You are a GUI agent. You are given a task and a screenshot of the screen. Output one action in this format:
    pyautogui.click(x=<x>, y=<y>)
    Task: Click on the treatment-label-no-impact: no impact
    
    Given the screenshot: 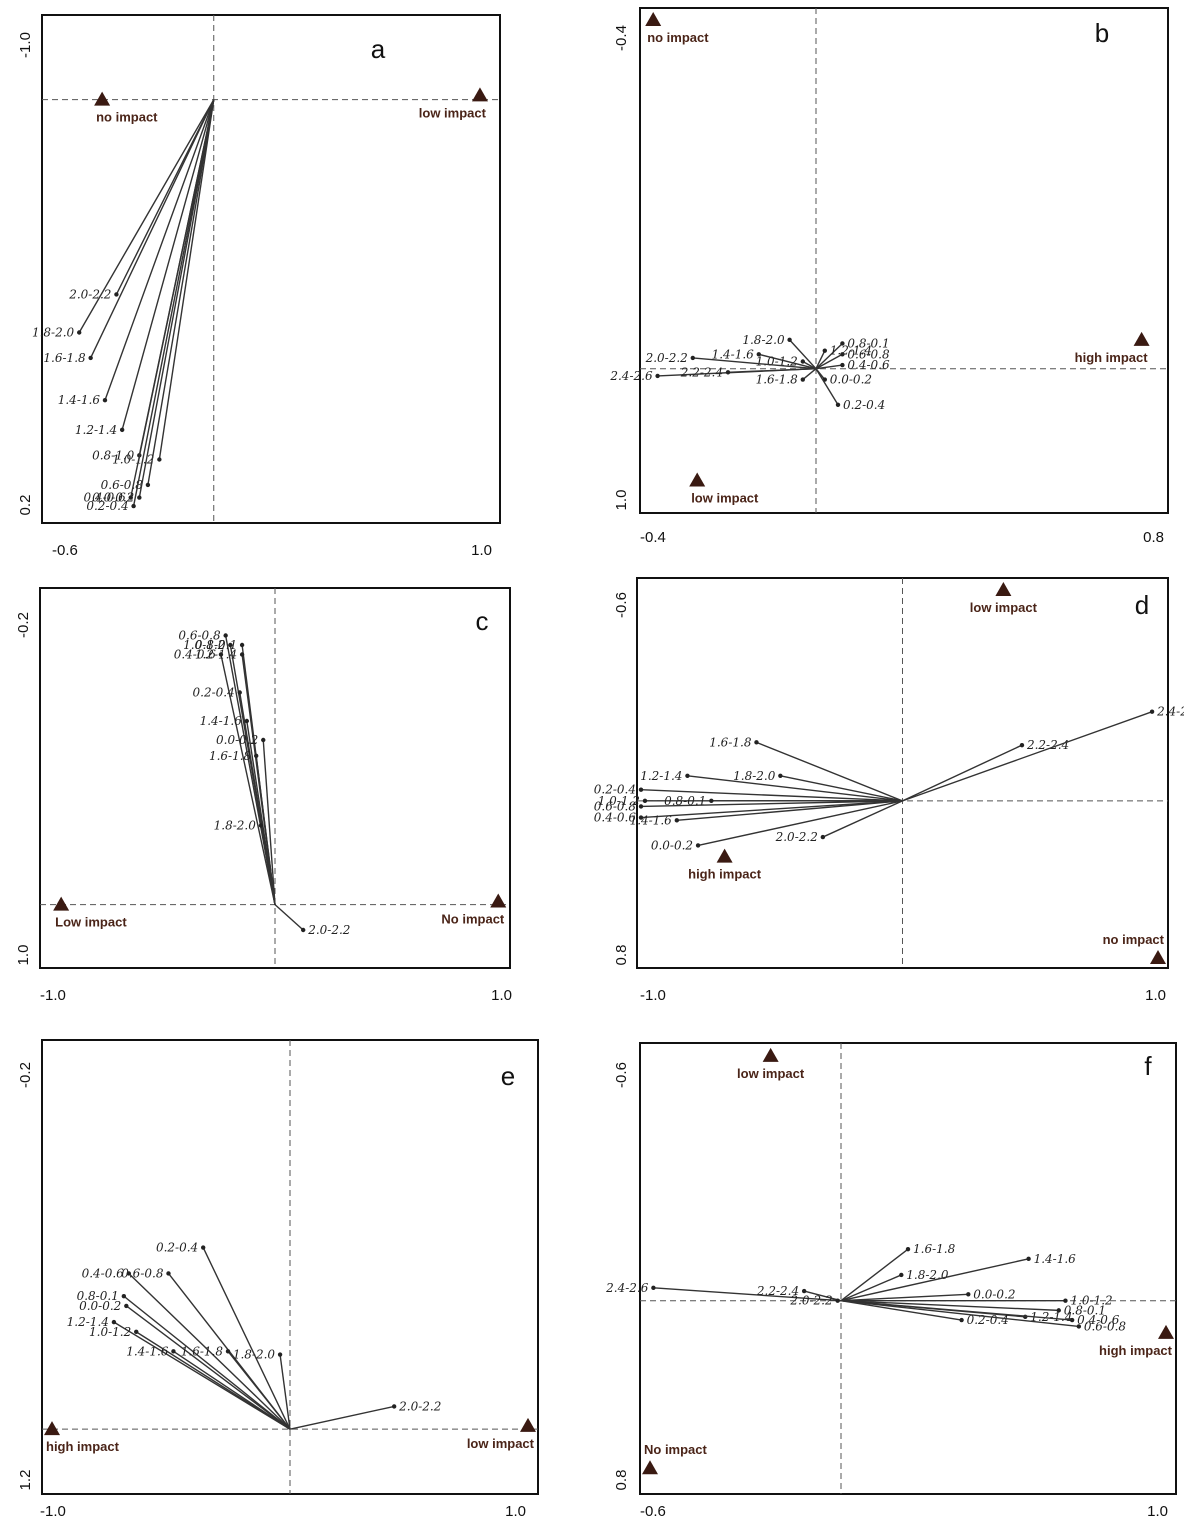 What is the action you would take?
    pyautogui.click(x=1134, y=939)
    